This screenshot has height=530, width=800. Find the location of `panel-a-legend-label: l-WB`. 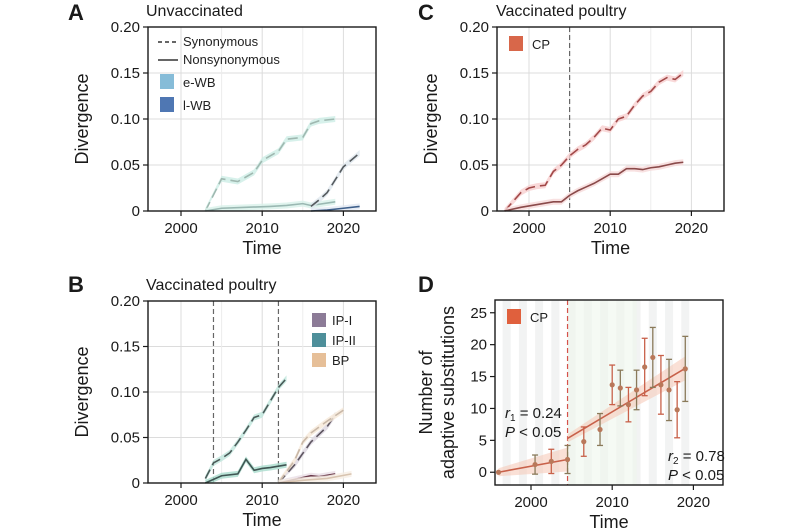

panel-a-legend-label: l-WB is located at coordinates (197, 105).